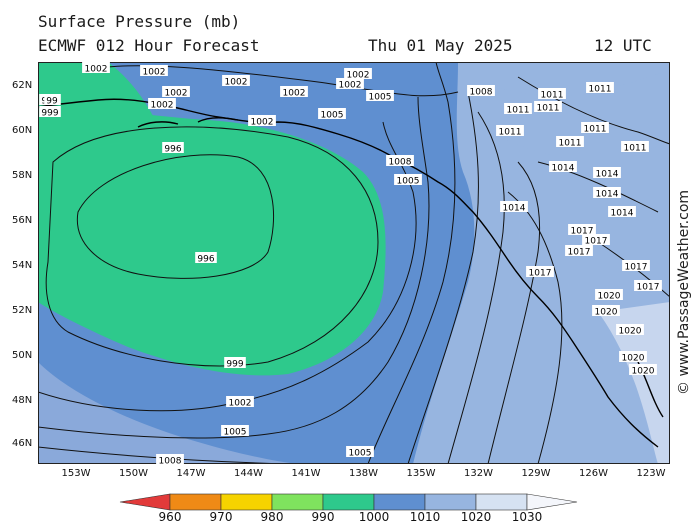 The height and width of the screenshot is (525, 700). What do you see at coordinates (323, 517) in the screenshot?
I see `colorbar-tick-label: 990` at bounding box center [323, 517].